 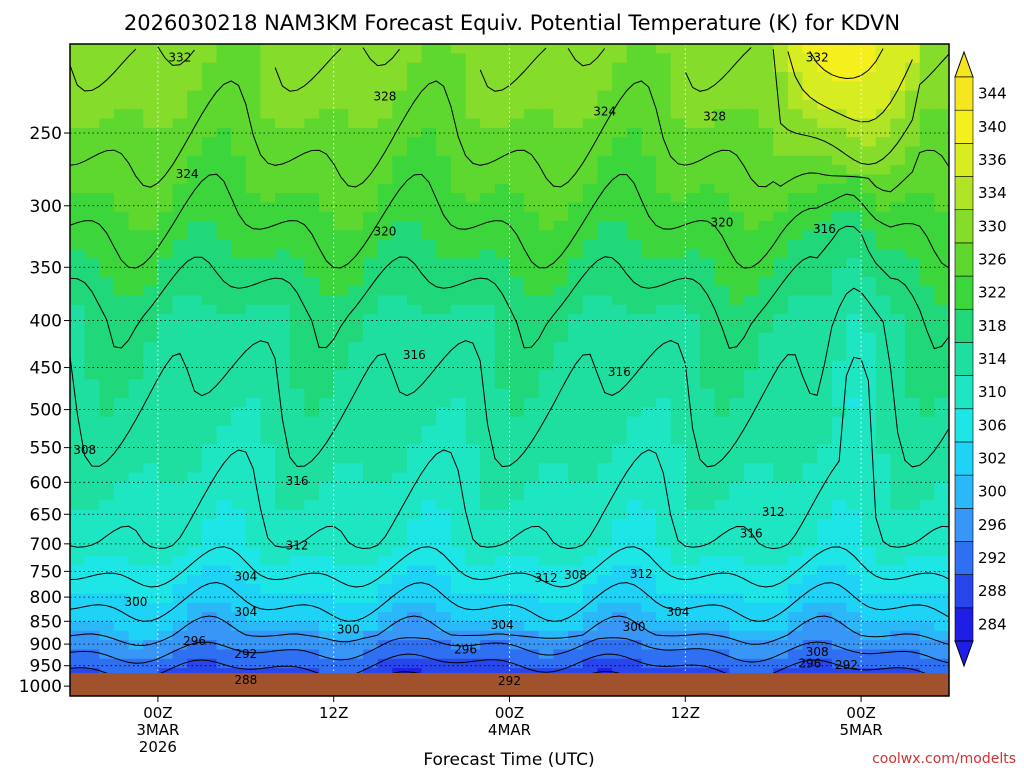 What do you see at coordinates (992, 94) in the screenshot?
I see `colorbar-label: 344` at bounding box center [992, 94].